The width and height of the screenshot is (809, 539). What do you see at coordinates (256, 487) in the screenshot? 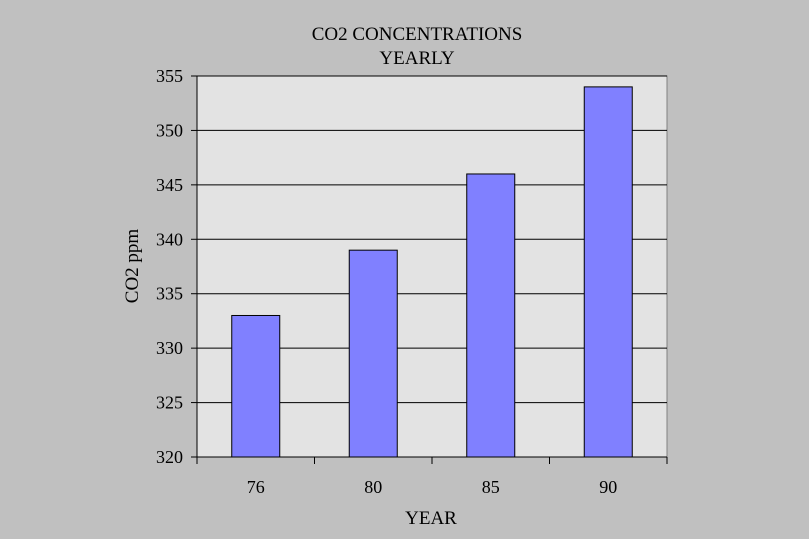
I see `x-tick-label-76: 76` at bounding box center [256, 487].